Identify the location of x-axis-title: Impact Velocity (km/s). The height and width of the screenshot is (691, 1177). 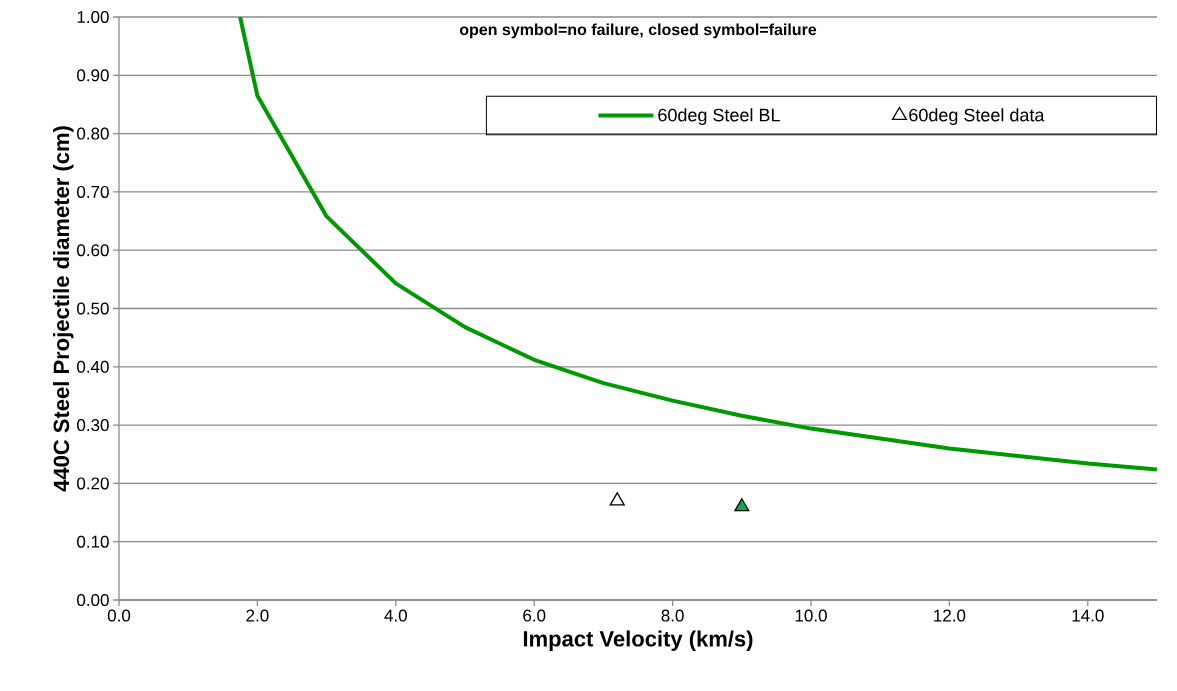
(638, 640).